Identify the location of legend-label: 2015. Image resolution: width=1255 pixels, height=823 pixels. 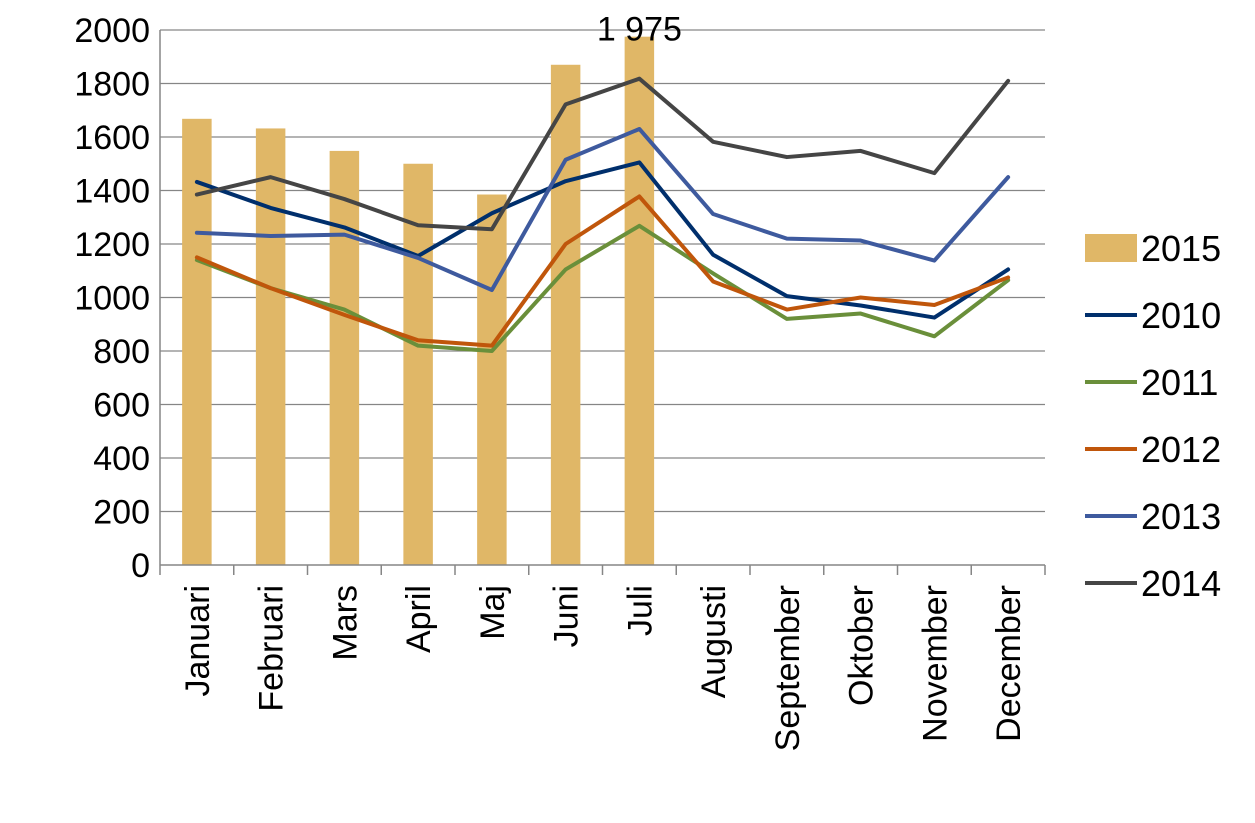
(1181, 248).